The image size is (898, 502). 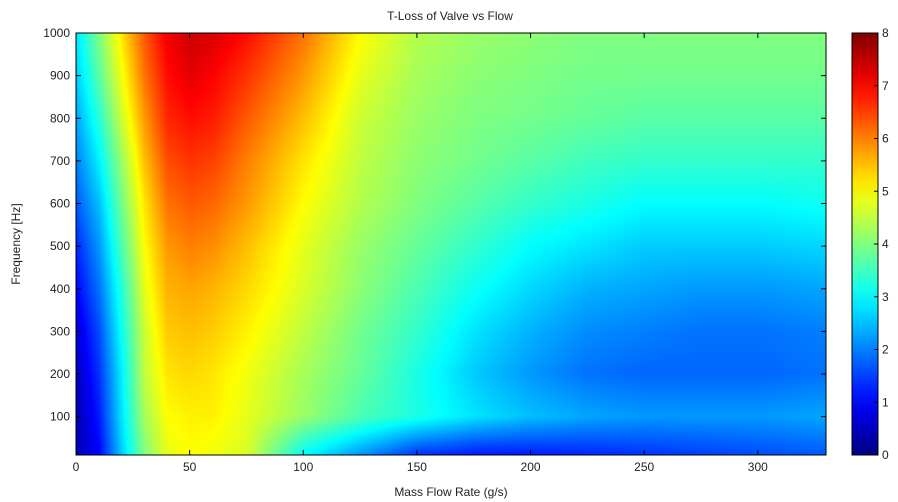 I want to click on x-tick-label: 0, so click(x=76, y=467).